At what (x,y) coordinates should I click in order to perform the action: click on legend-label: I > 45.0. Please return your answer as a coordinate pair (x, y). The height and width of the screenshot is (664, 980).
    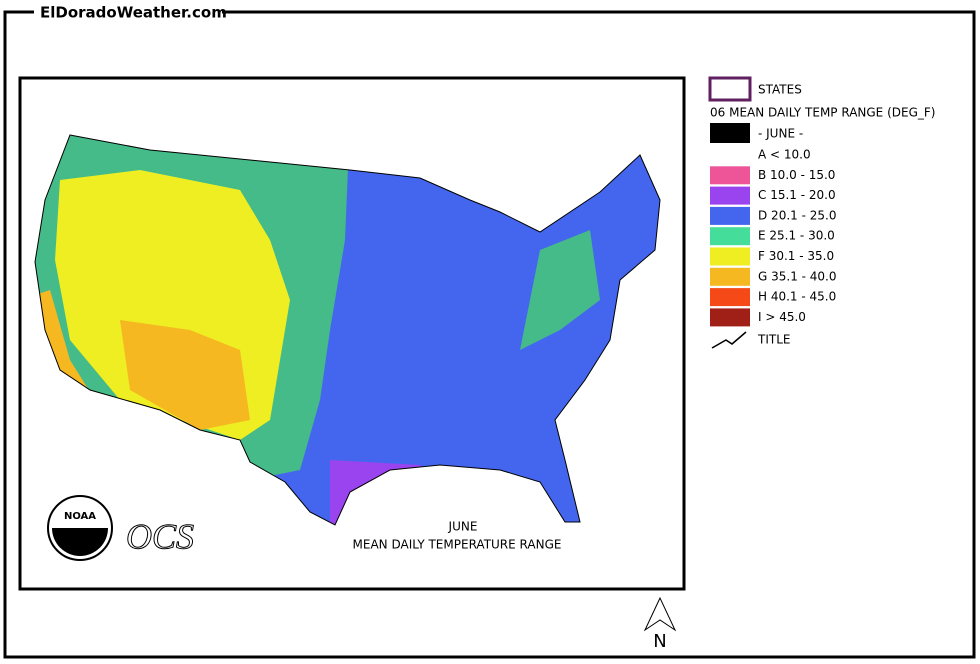
    Looking at the image, I should click on (782, 317).